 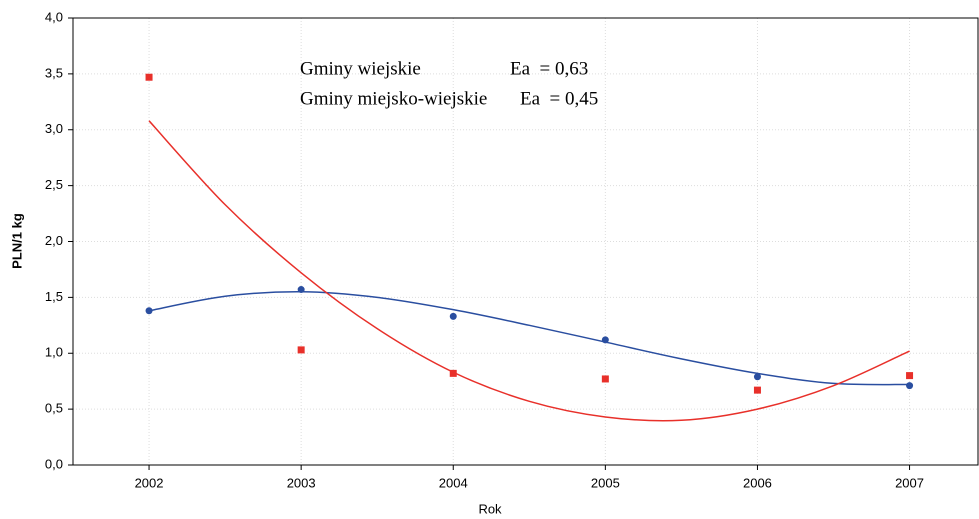 I want to click on x-tick-label: 2002, so click(x=149, y=482).